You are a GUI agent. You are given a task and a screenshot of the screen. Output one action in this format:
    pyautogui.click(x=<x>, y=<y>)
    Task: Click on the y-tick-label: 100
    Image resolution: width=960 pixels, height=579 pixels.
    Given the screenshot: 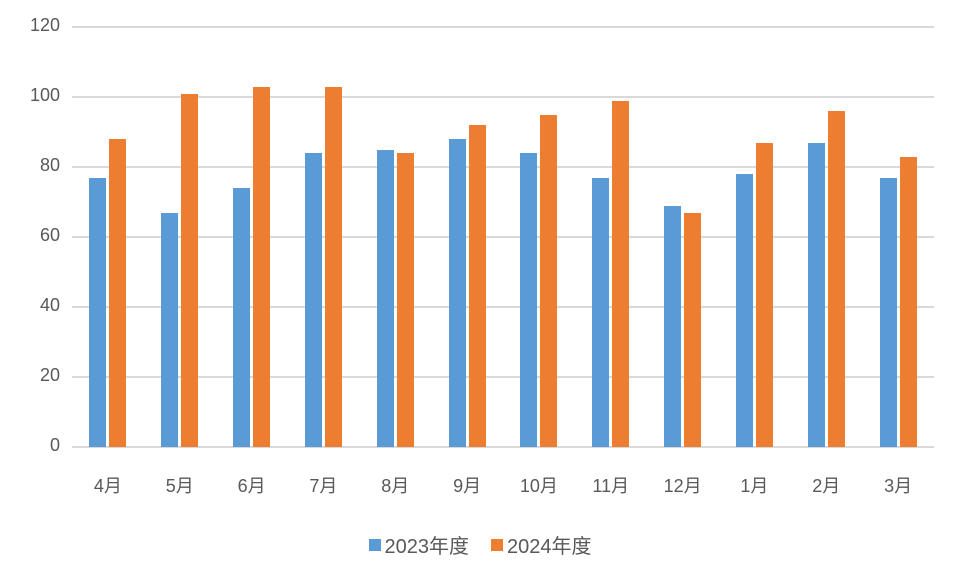 What is the action you would take?
    pyautogui.click(x=44, y=95)
    